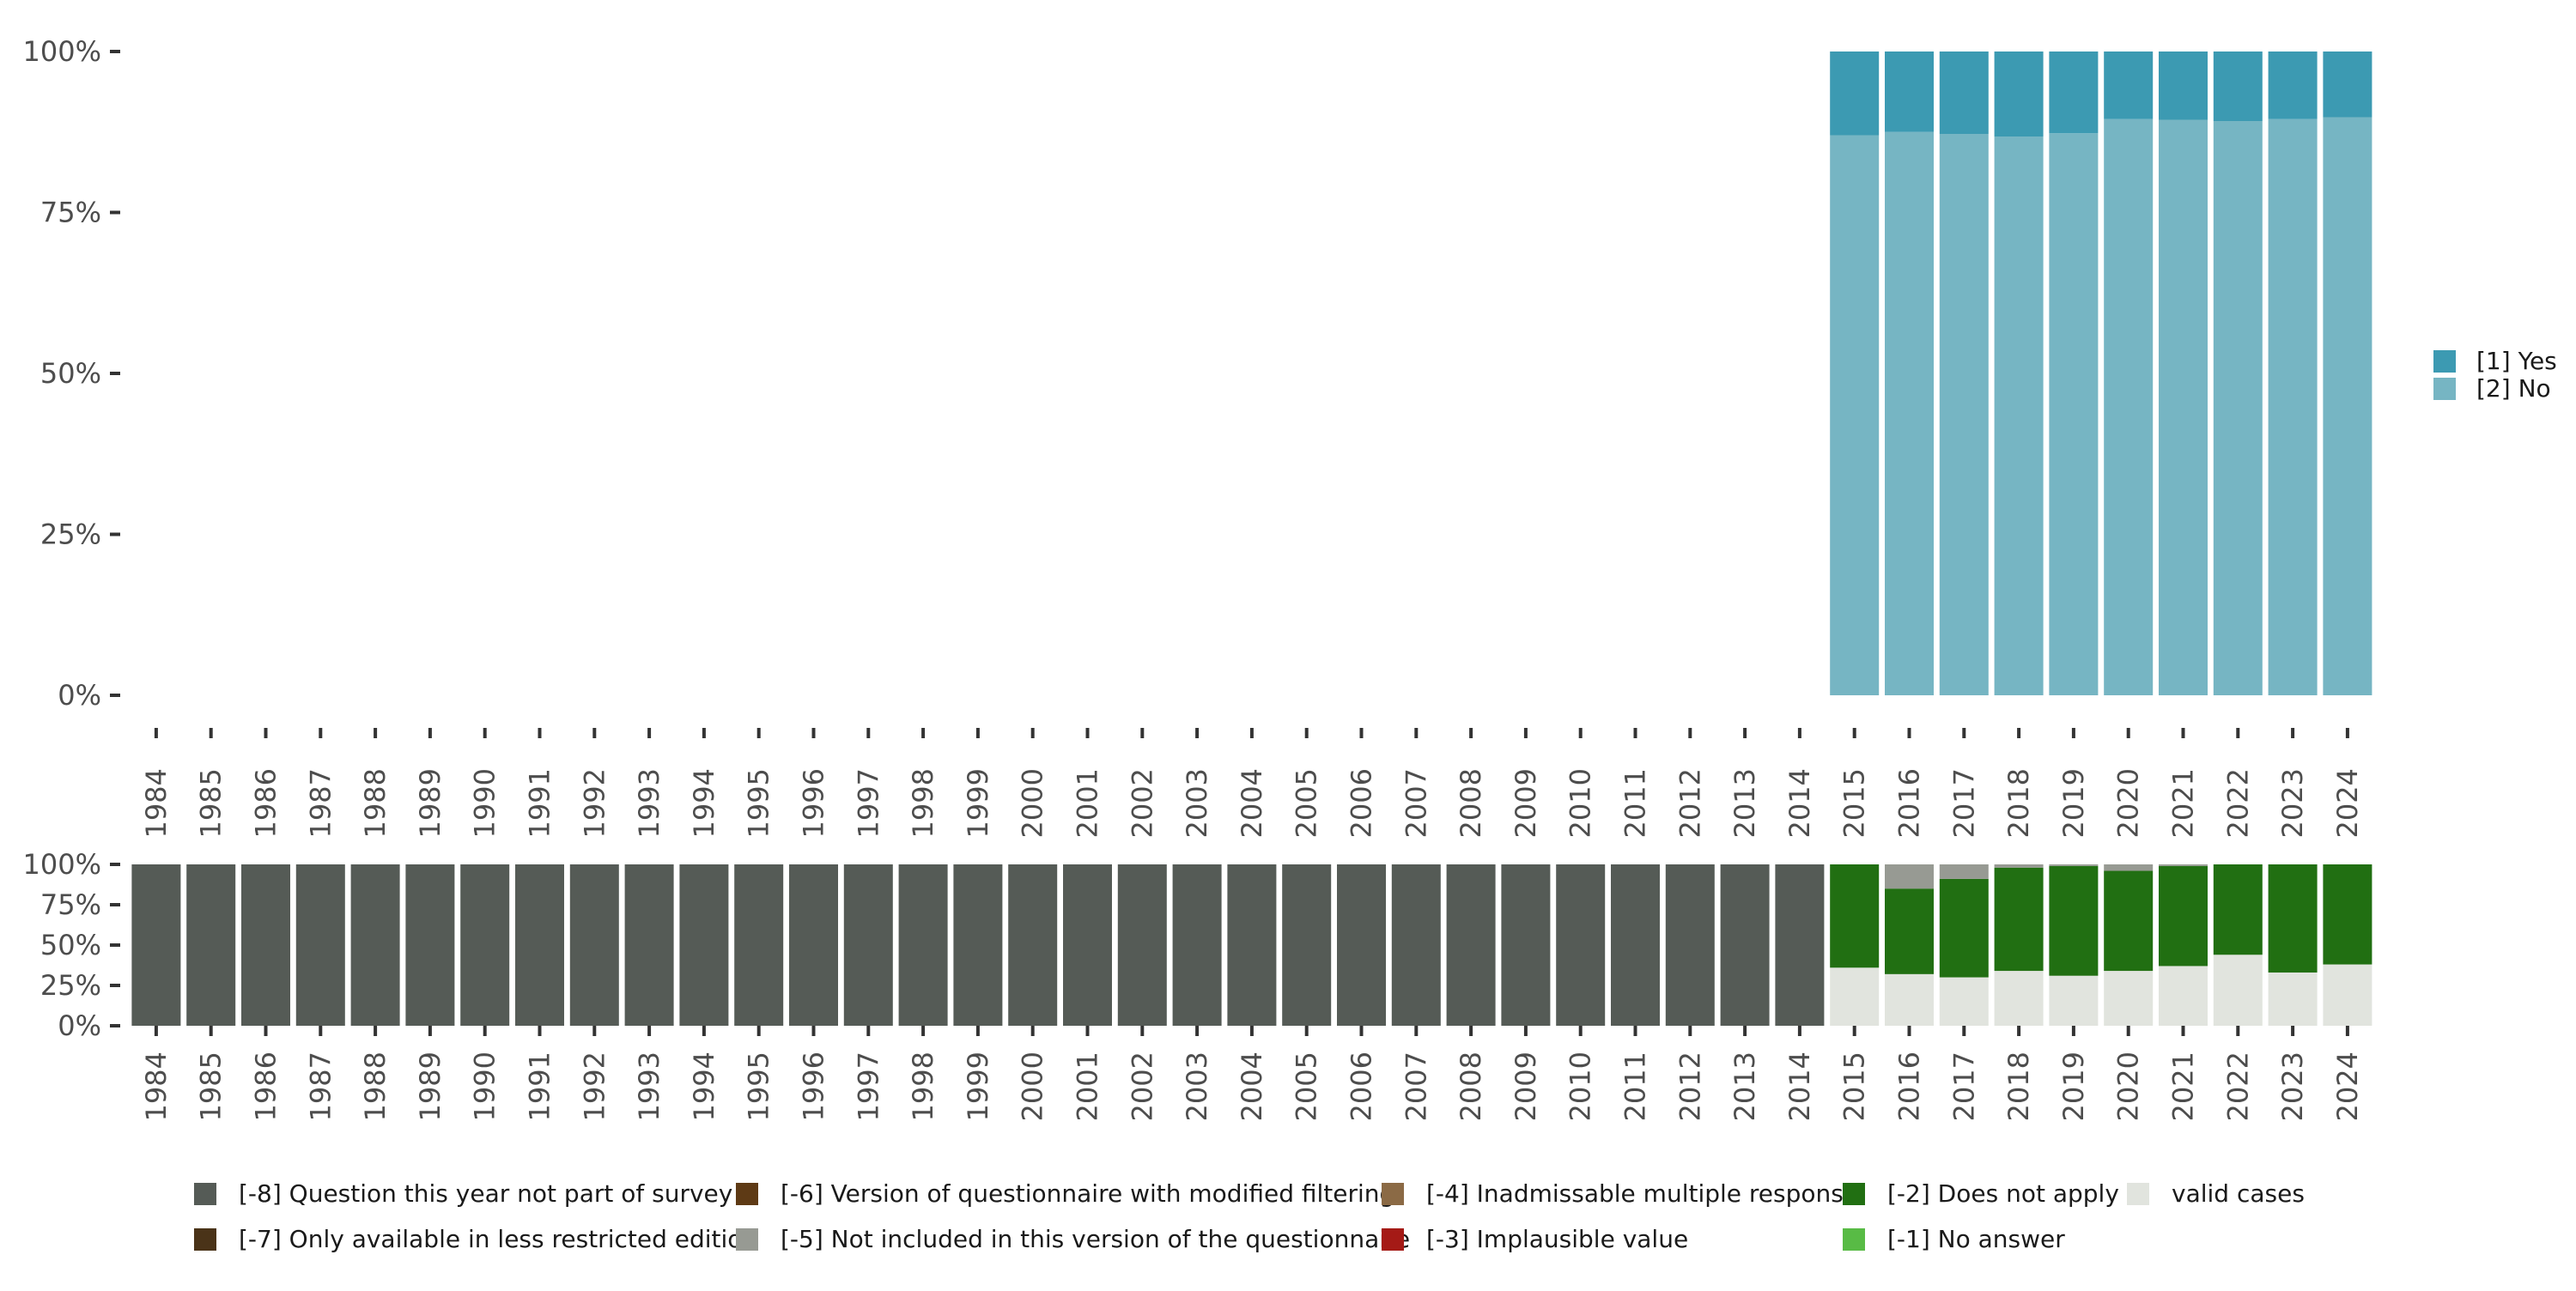  Describe the element at coordinates (1471, 803) in the screenshot. I see `chart1-x-tick-label: 2008` at that location.